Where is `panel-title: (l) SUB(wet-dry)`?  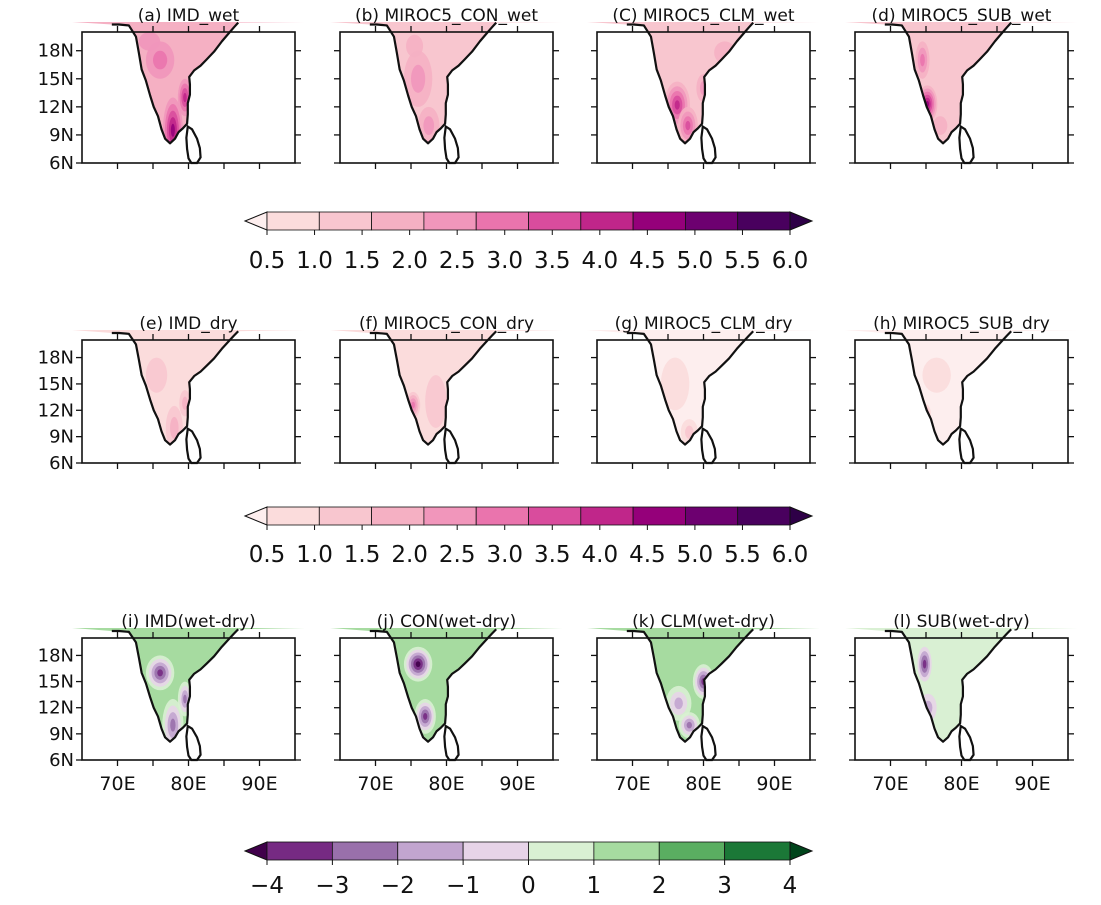 panel-title: (l) SUB(wet-dry) is located at coordinates (961, 622).